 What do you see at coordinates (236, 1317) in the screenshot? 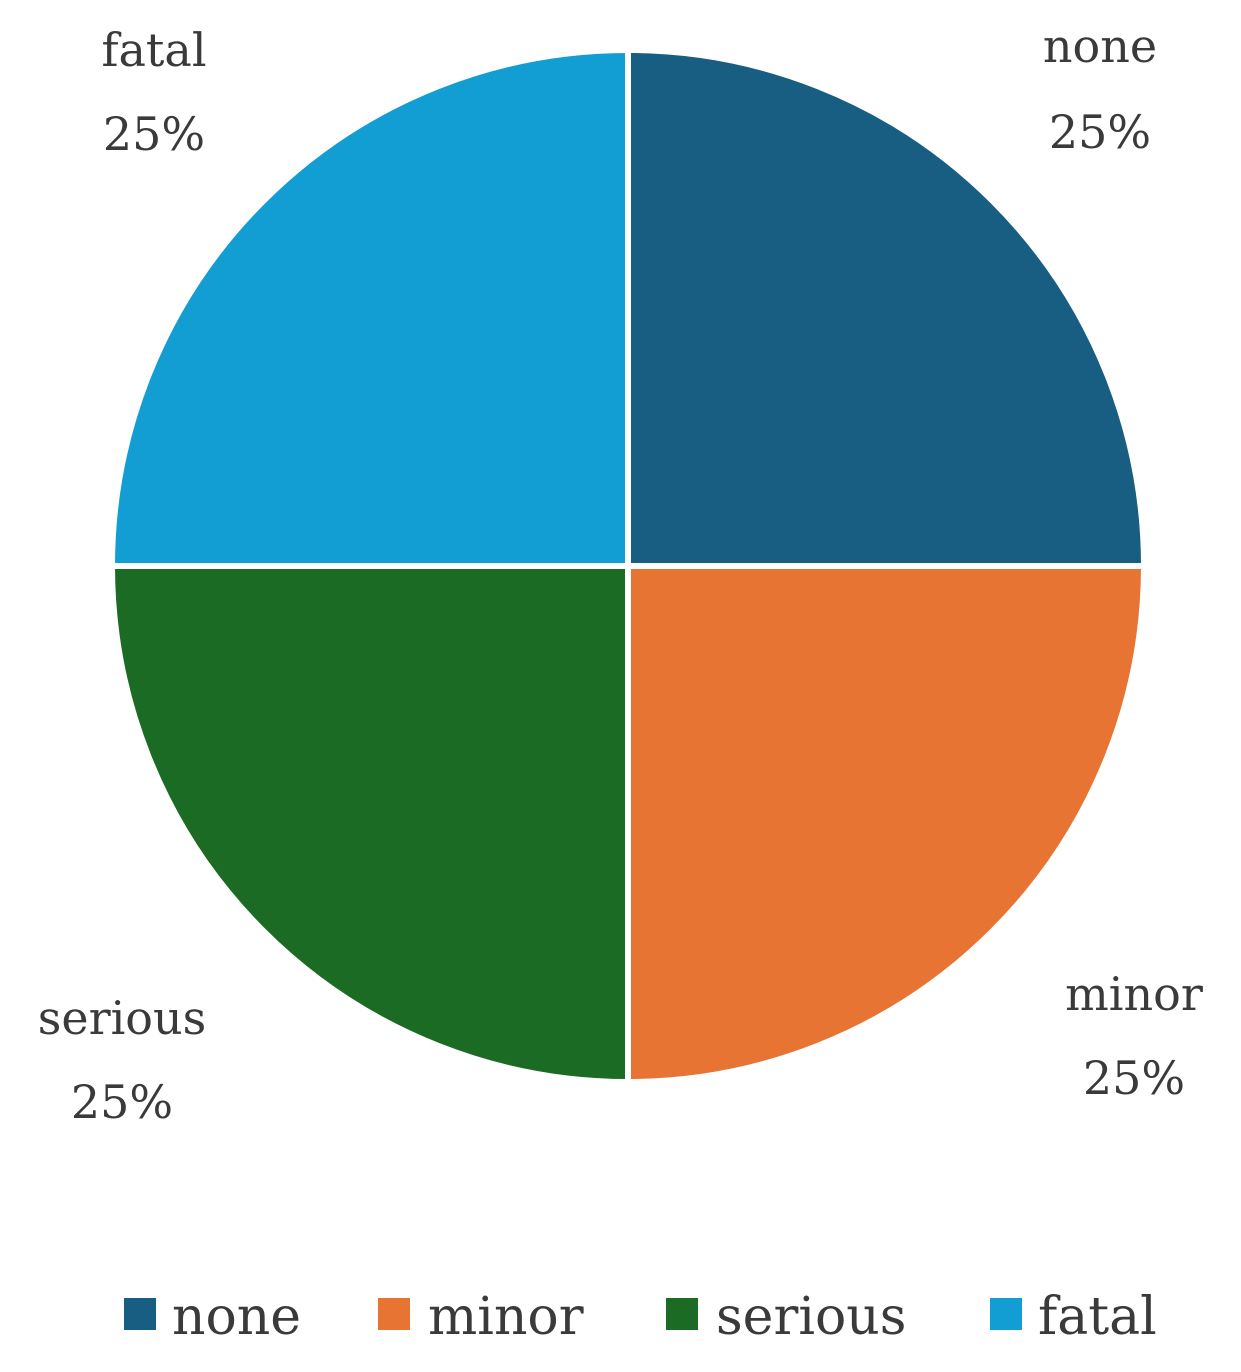
I see `legend-label-none: none` at bounding box center [236, 1317].